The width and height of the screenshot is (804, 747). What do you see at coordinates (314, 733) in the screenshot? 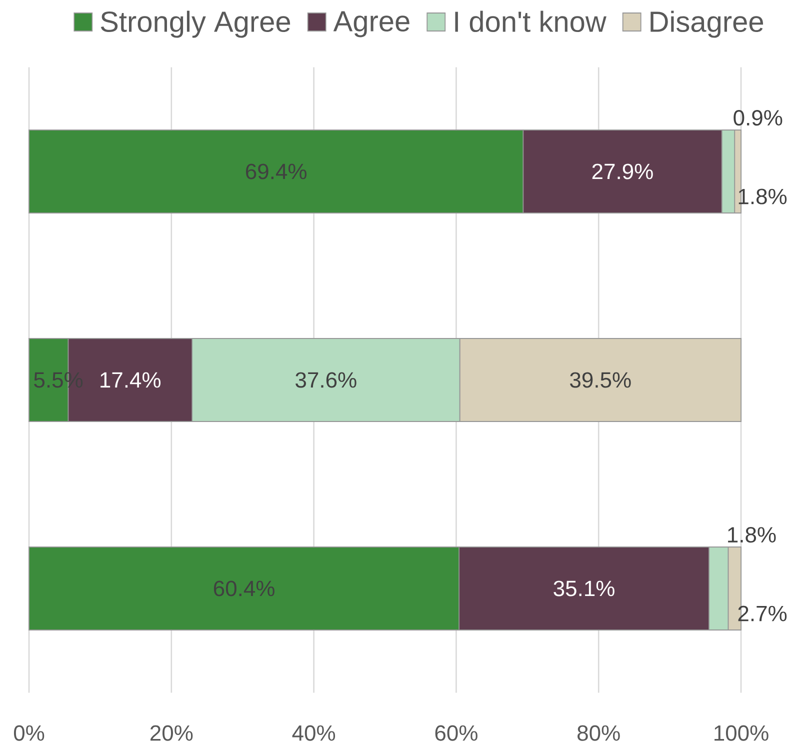
I see `x-tick-label: 40%` at bounding box center [314, 733].